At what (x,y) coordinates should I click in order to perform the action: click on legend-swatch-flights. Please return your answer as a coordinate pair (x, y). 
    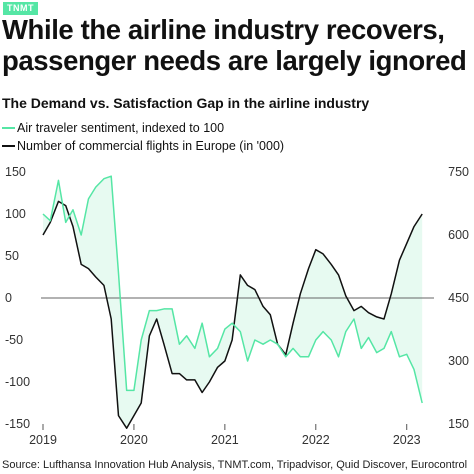
    Looking at the image, I should click on (8, 146).